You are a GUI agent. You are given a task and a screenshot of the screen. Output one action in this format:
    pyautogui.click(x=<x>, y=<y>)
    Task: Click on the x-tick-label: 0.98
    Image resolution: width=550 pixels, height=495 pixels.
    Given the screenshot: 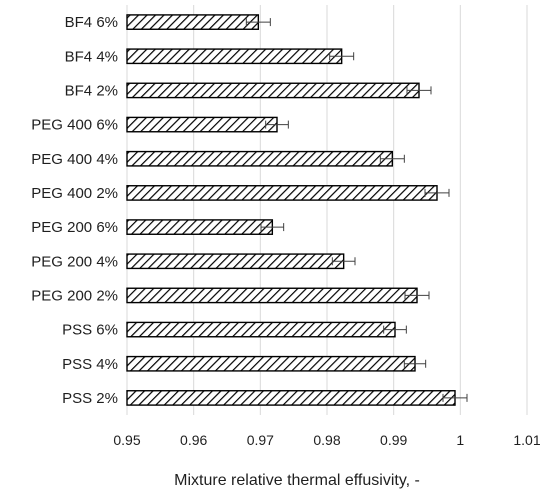 What is the action you would take?
    pyautogui.click(x=326, y=440)
    